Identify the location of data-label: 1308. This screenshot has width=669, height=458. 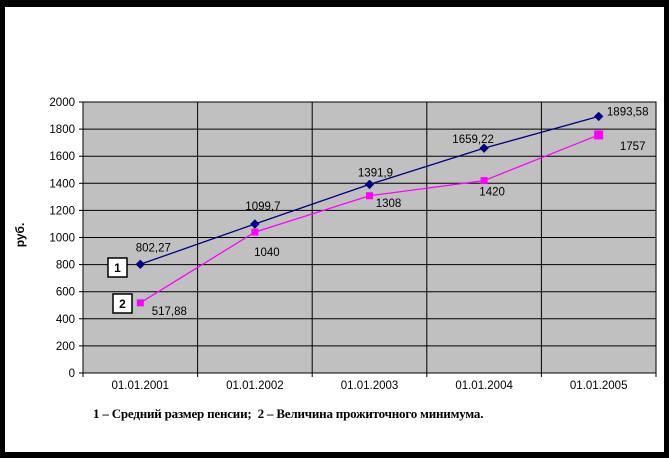
(389, 204).